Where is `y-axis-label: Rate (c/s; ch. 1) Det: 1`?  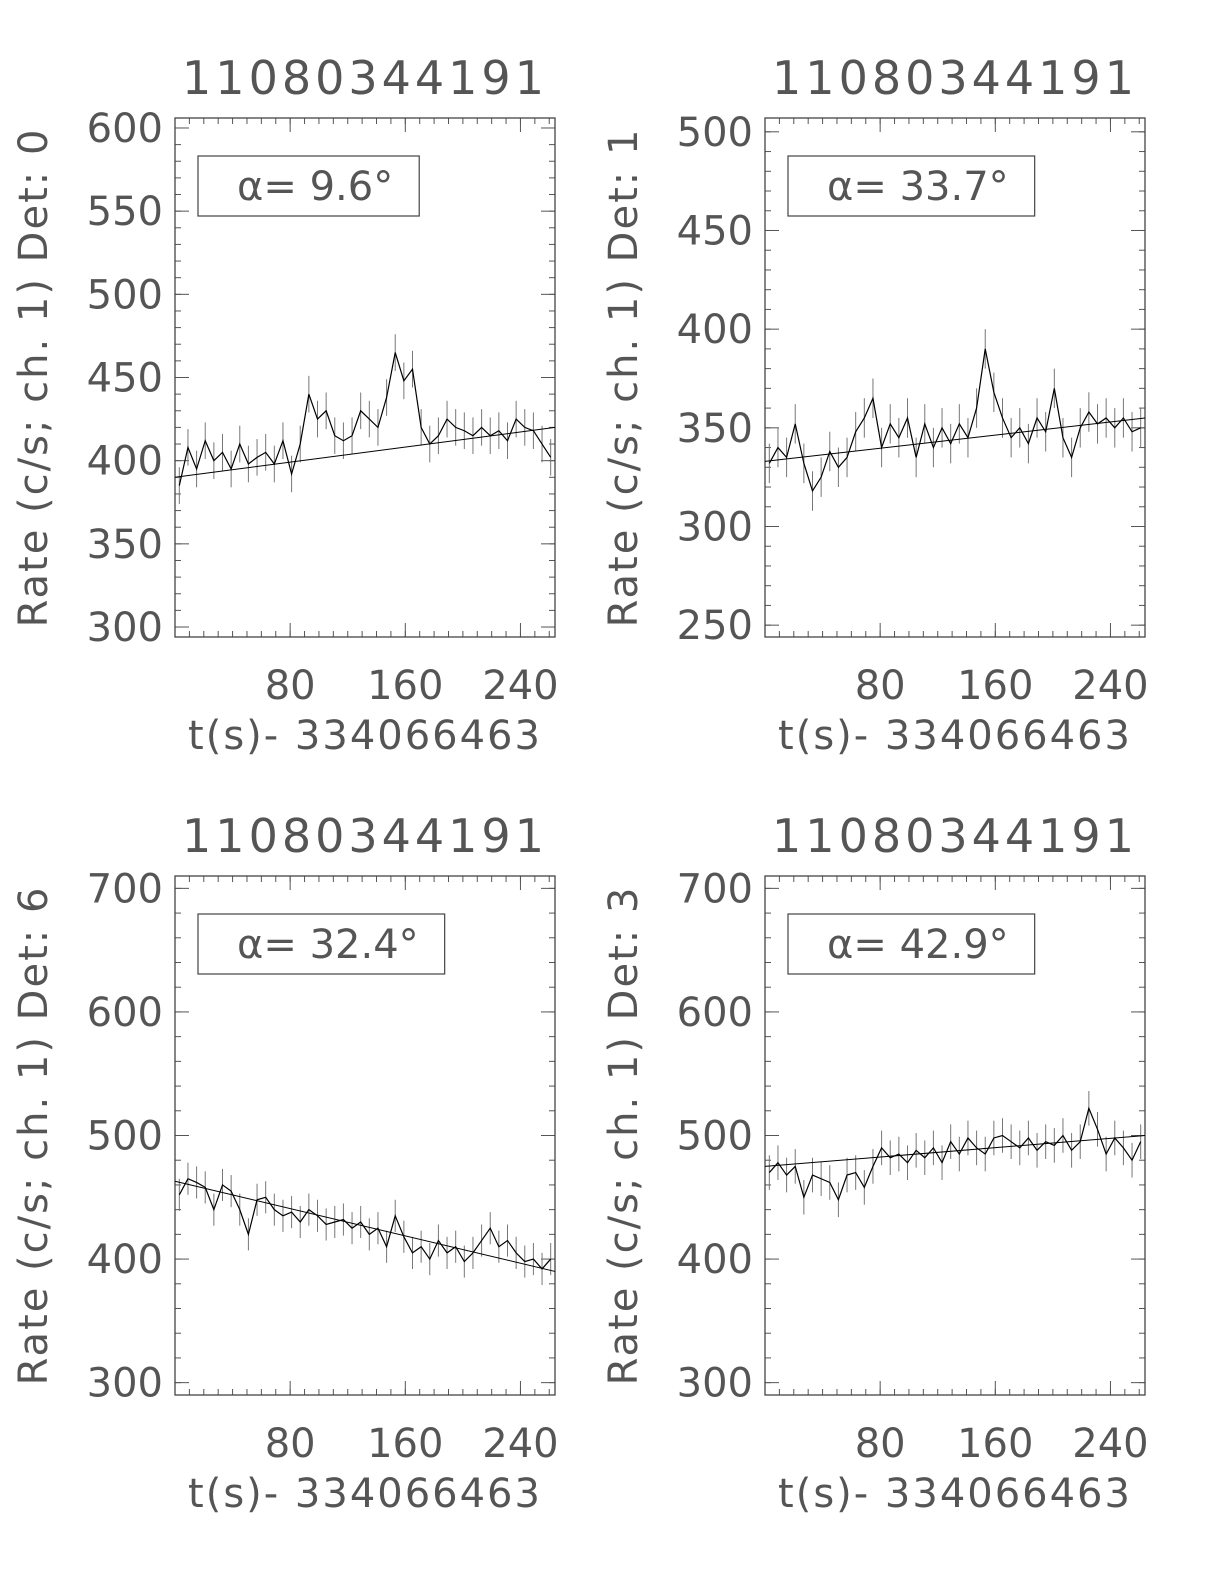
y-axis-label: Rate (c/s; ch. 1) Det: 1 is located at coordinates (624, 378).